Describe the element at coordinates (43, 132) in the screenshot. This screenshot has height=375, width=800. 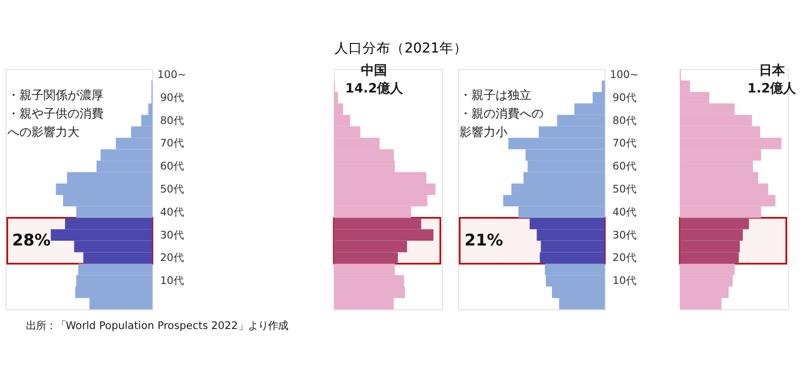
I see `annotation: への影響力大` at that location.